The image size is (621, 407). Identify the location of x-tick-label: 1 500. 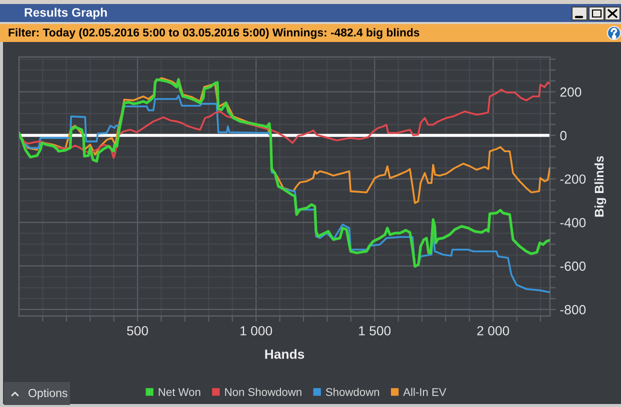
(375, 331).